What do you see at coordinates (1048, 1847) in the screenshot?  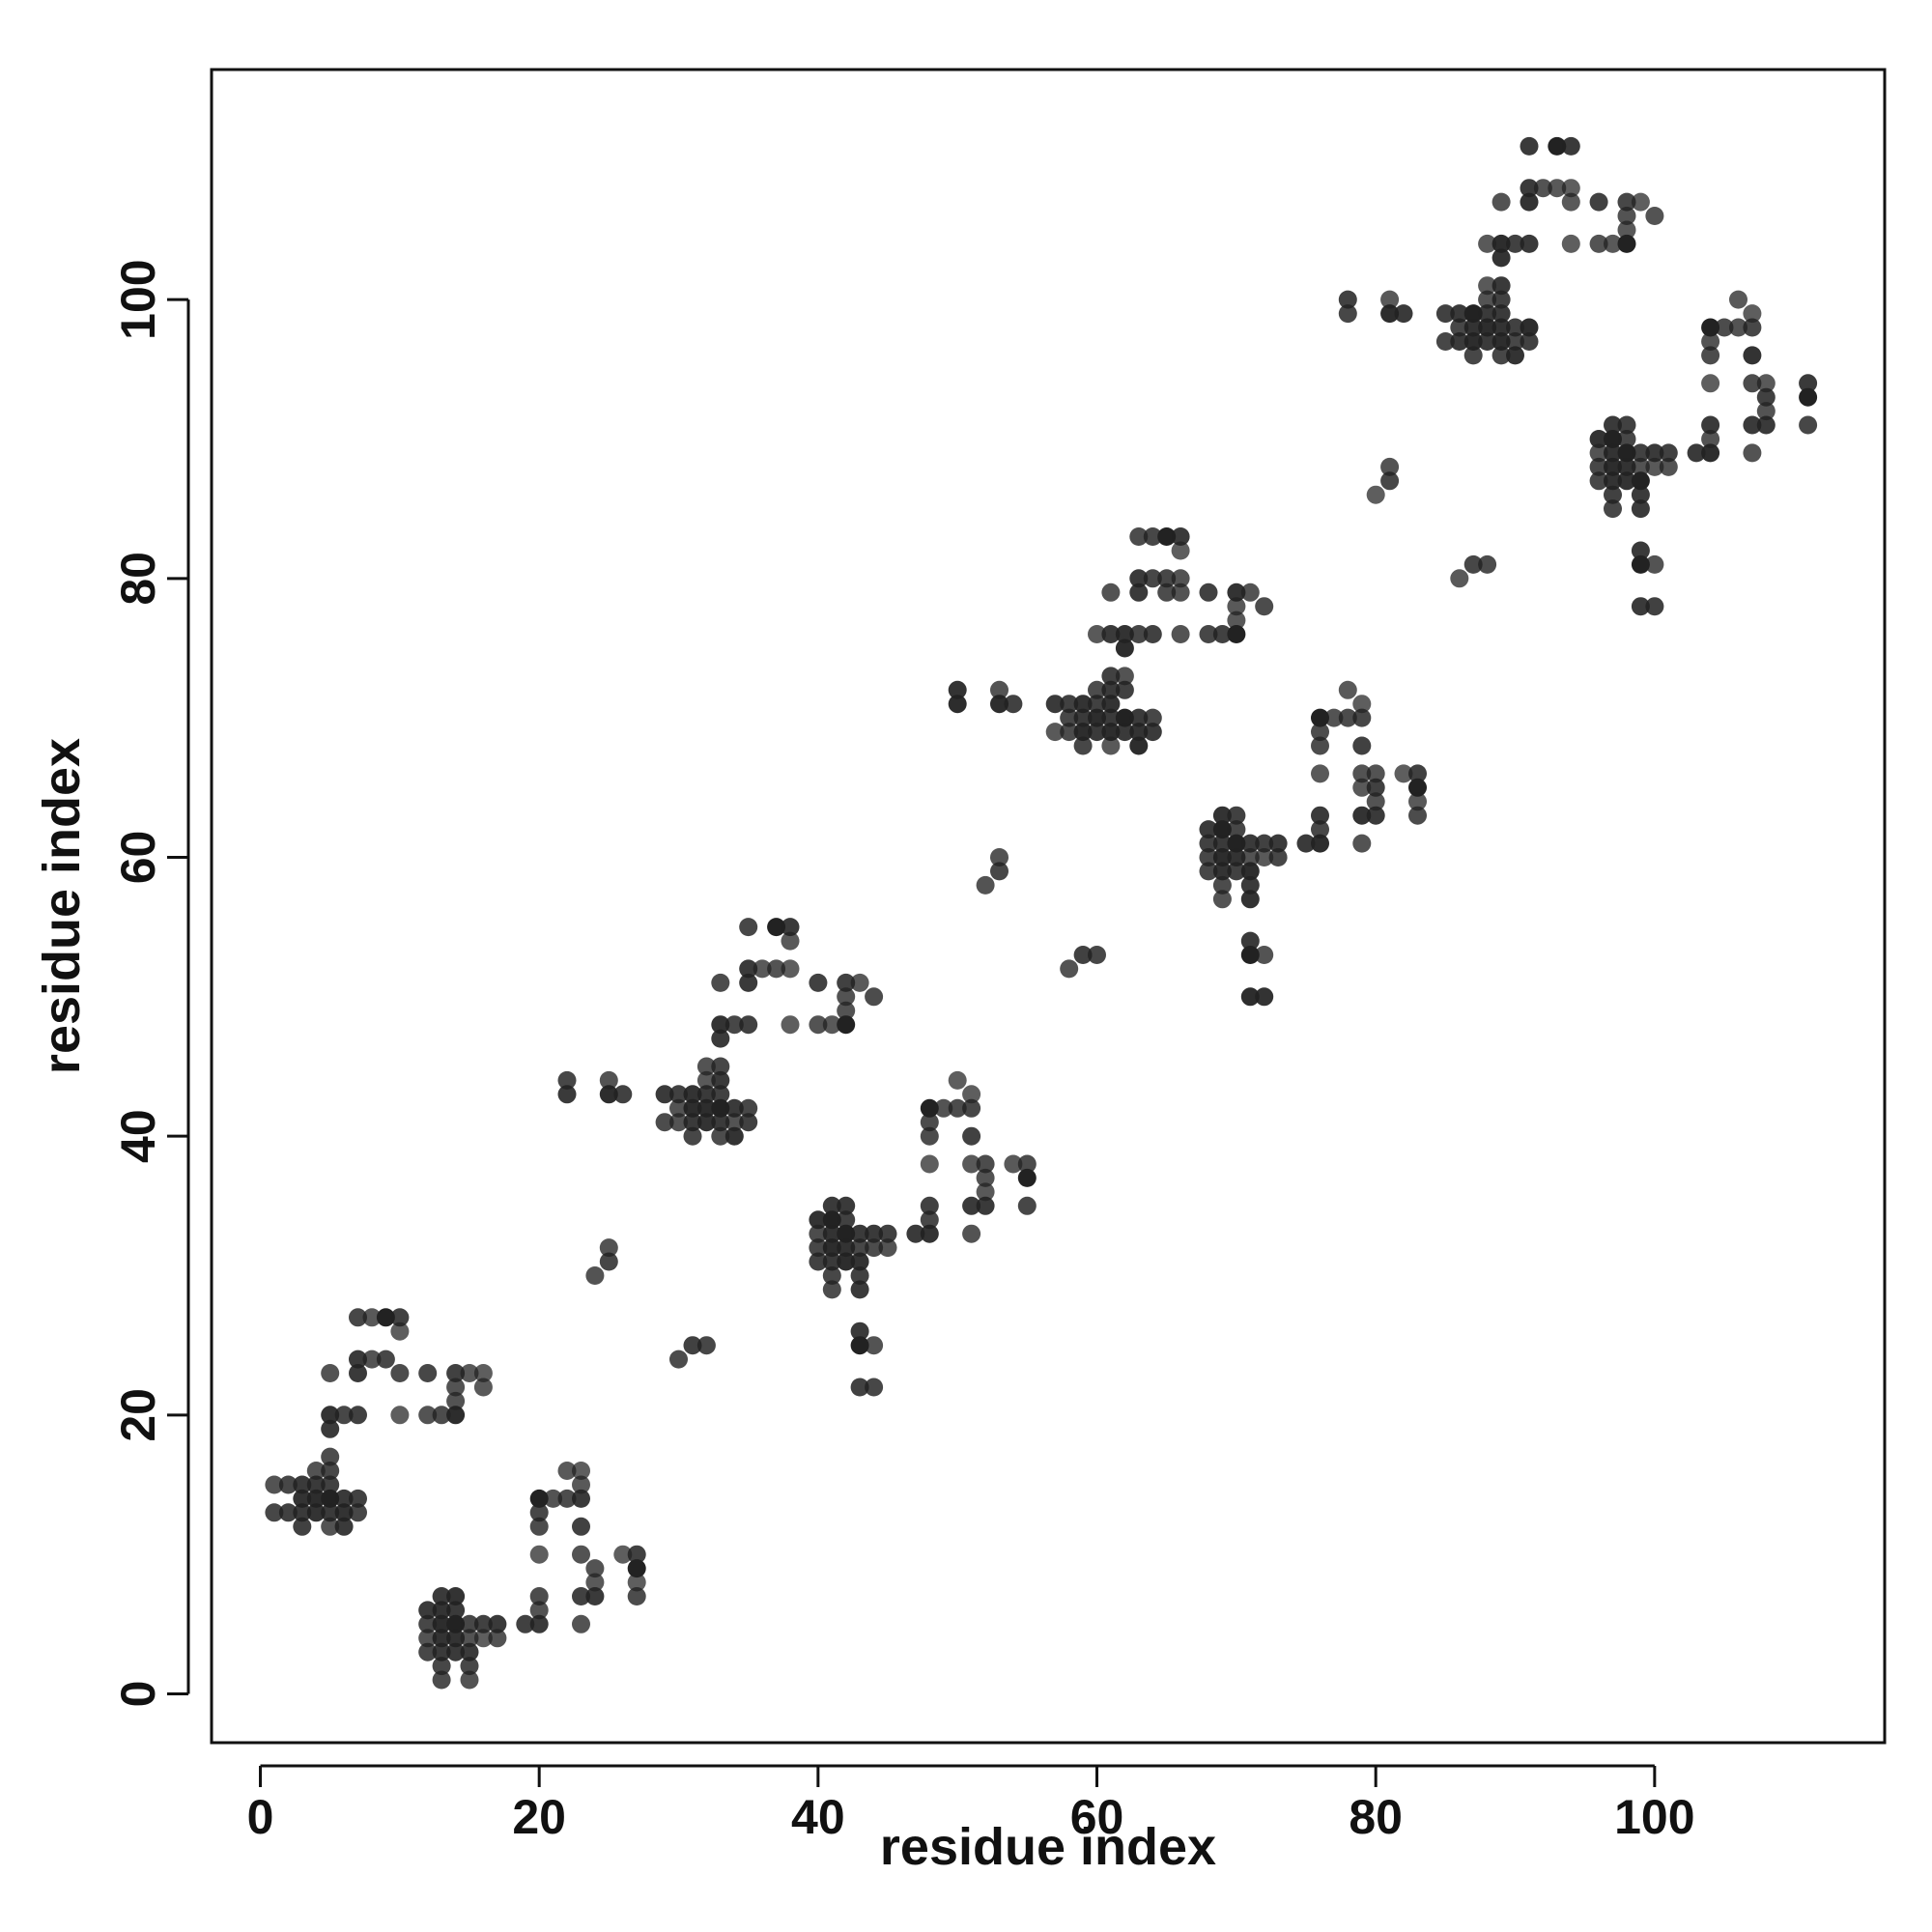 I see `x-axis-title: residue index` at bounding box center [1048, 1847].